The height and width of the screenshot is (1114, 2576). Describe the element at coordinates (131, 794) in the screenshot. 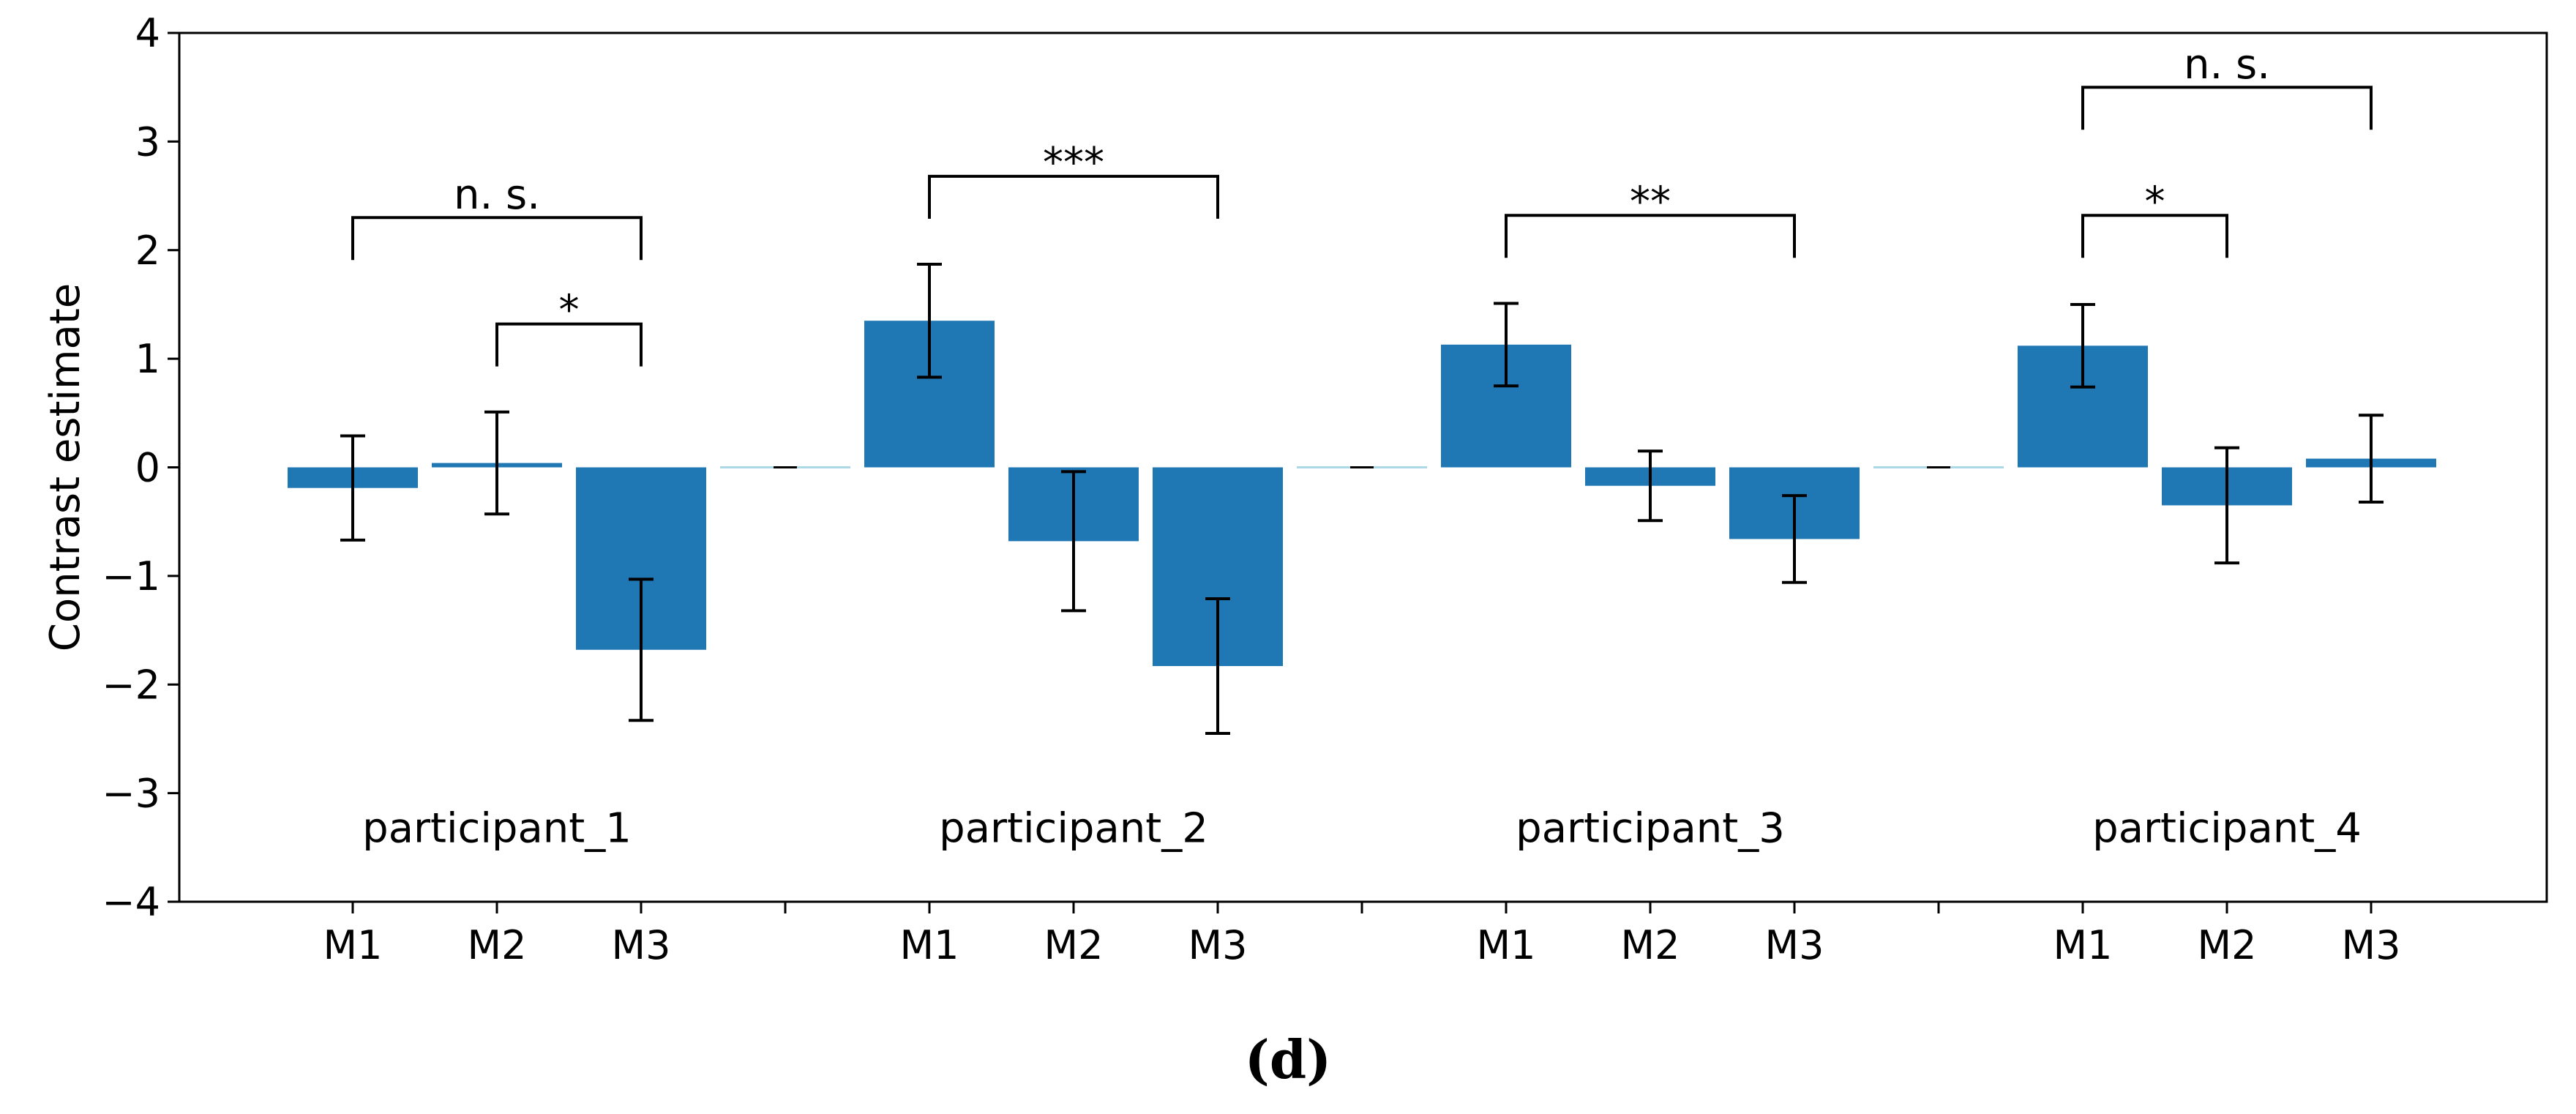

I see `y-tick-label: −3` at that location.